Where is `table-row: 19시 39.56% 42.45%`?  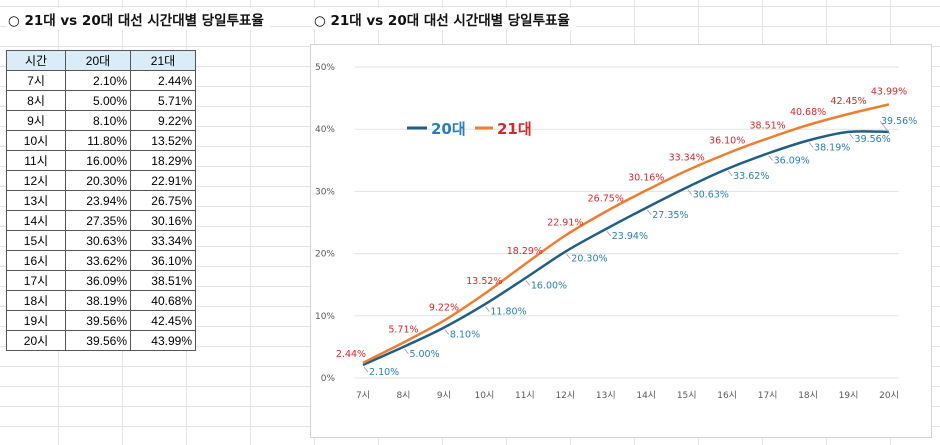 table-row: 19시 39.56% 42.45% is located at coordinates (101, 320).